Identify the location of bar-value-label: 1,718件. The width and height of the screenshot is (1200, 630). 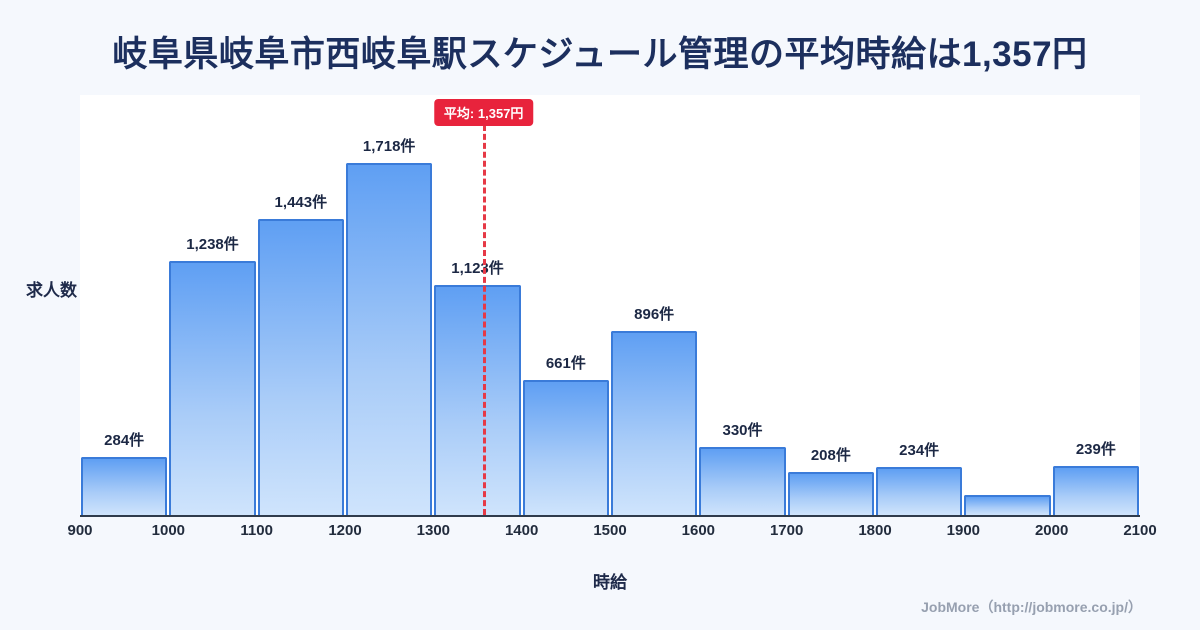
(389, 146).